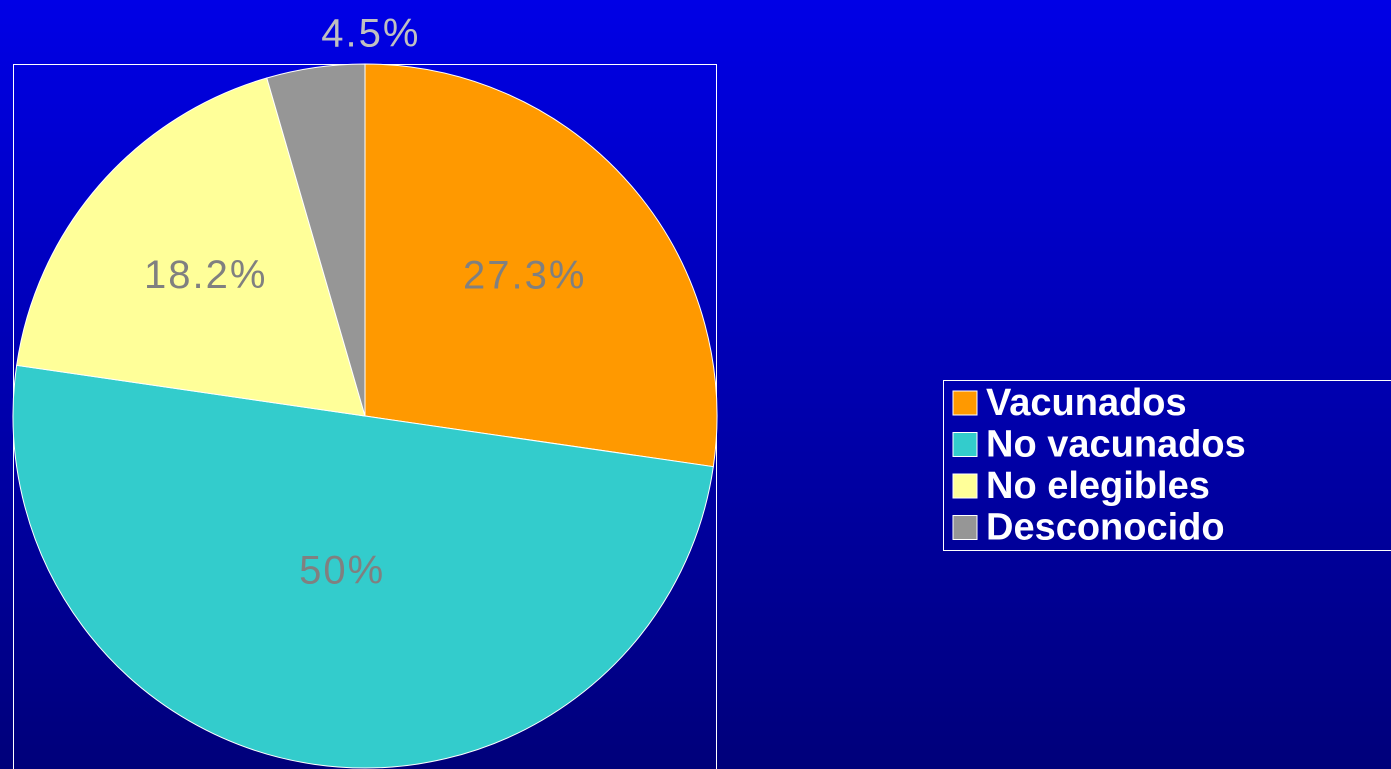 Image resolution: width=1391 pixels, height=769 pixels. What do you see at coordinates (370, 33) in the screenshot?
I see `data-label: 4.5%` at bounding box center [370, 33].